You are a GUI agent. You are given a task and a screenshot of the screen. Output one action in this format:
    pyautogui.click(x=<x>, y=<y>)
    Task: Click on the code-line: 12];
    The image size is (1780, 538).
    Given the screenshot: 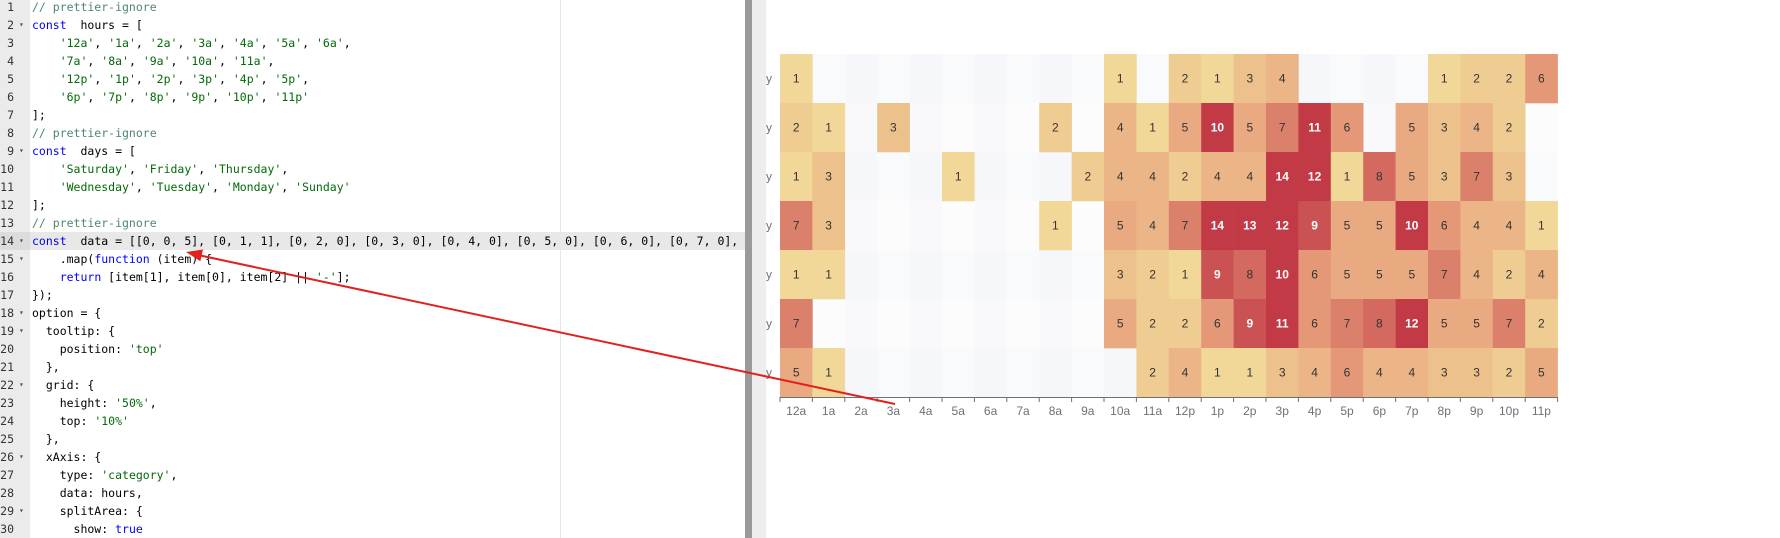 What is the action you would take?
    pyautogui.click(x=372, y=205)
    